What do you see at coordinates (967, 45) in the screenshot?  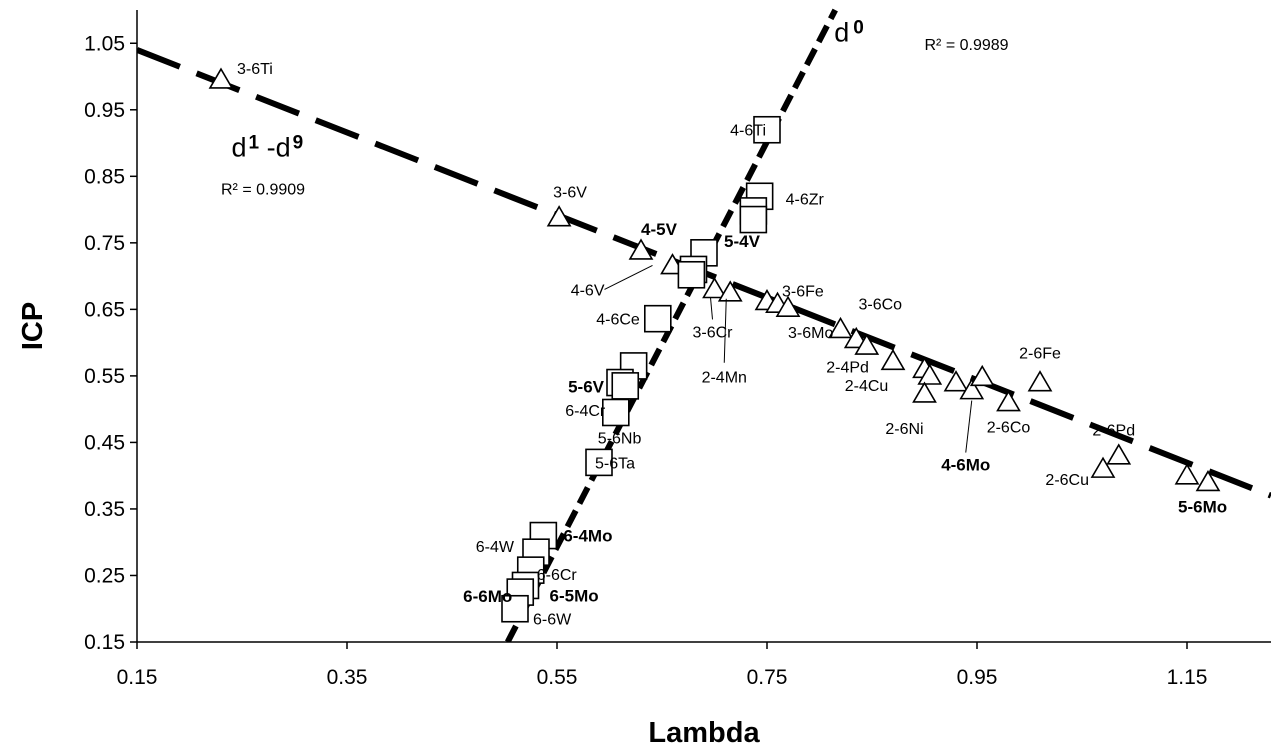 I see `fit-r2-d0: R² = 0.9989` at bounding box center [967, 45].